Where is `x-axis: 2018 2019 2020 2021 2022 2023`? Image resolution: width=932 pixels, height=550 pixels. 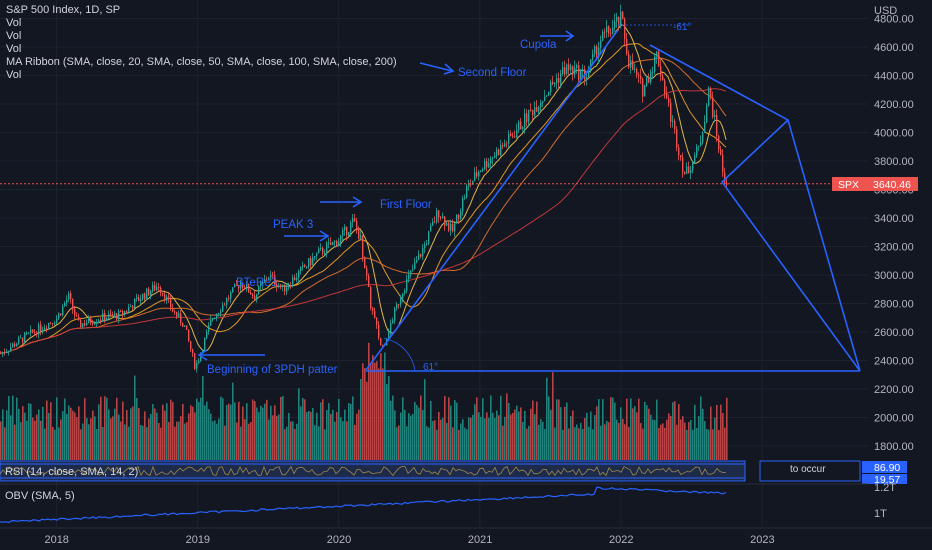
x-axis: 2018 2019 2020 2021 2022 2023 is located at coordinates (409, 540).